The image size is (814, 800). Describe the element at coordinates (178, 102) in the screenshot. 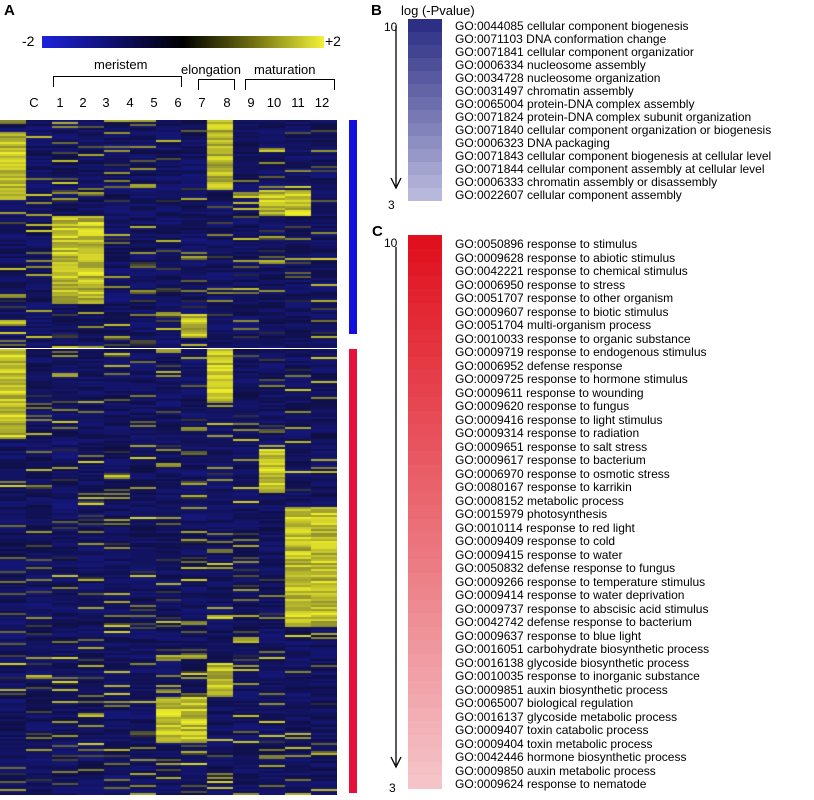

I see `column-label-6: 6` at that location.